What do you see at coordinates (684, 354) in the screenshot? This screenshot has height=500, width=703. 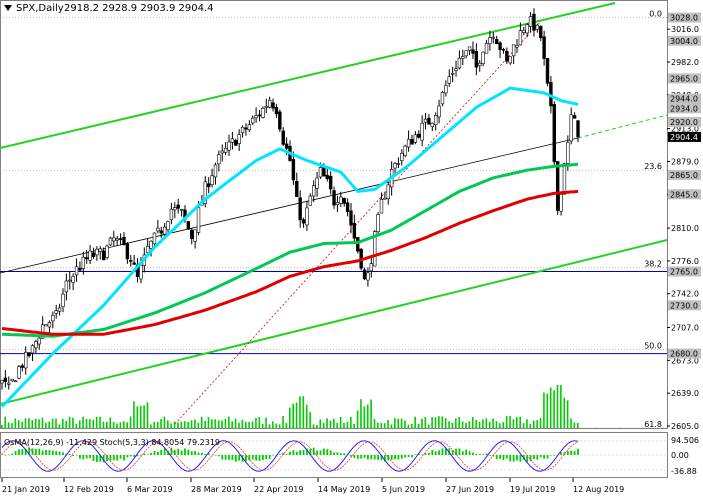 I see `price-label: 2680.0` at bounding box center [684, 354].